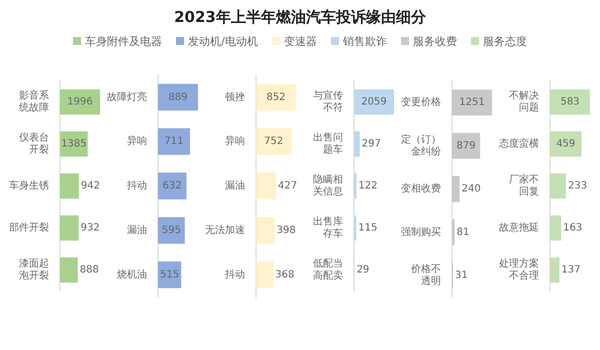  What do you see at coordinates (170, 274) in the screenshot?
I see `data-label: 515` at bounding box center [170, 274].